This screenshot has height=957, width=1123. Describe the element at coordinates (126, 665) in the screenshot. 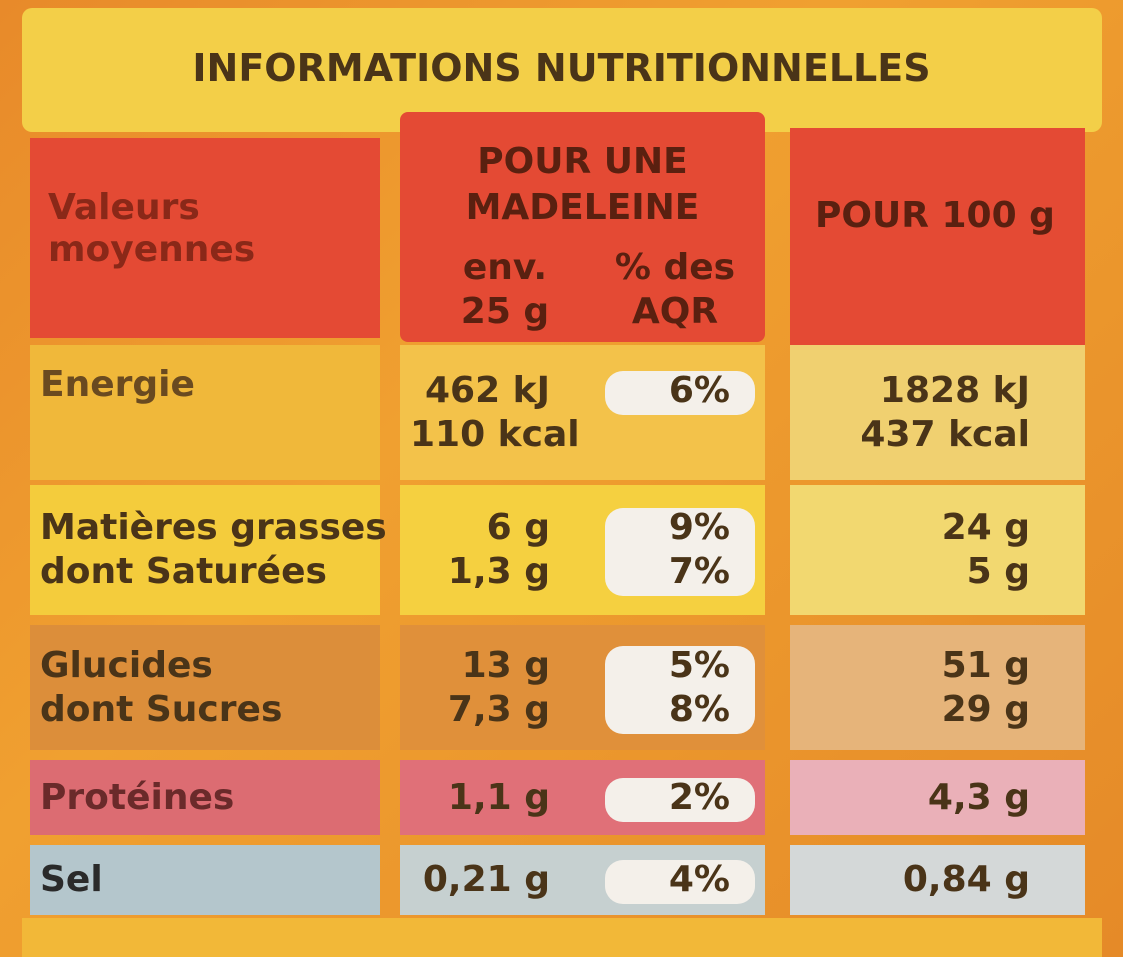

I see `row-label: Glucides` at that location.